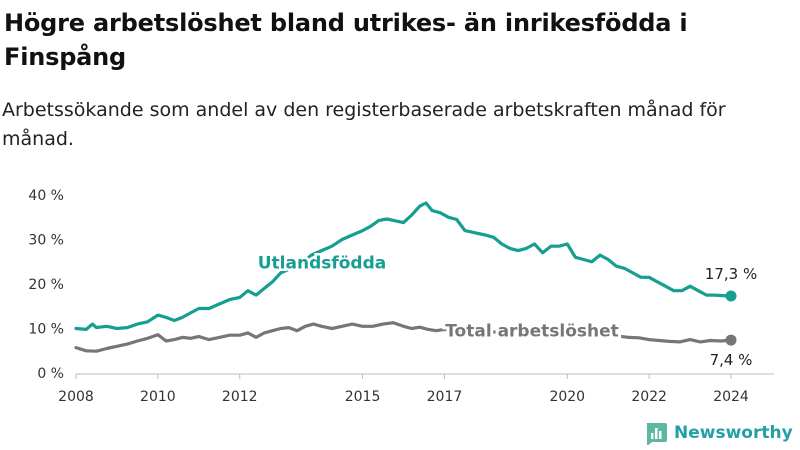 This screenshot has height=450, width=800. What do you see at coordinates (731, 296) in the screenshot?
I see `series-end-point-utlandsfodda` at bounding box center [731, 296].